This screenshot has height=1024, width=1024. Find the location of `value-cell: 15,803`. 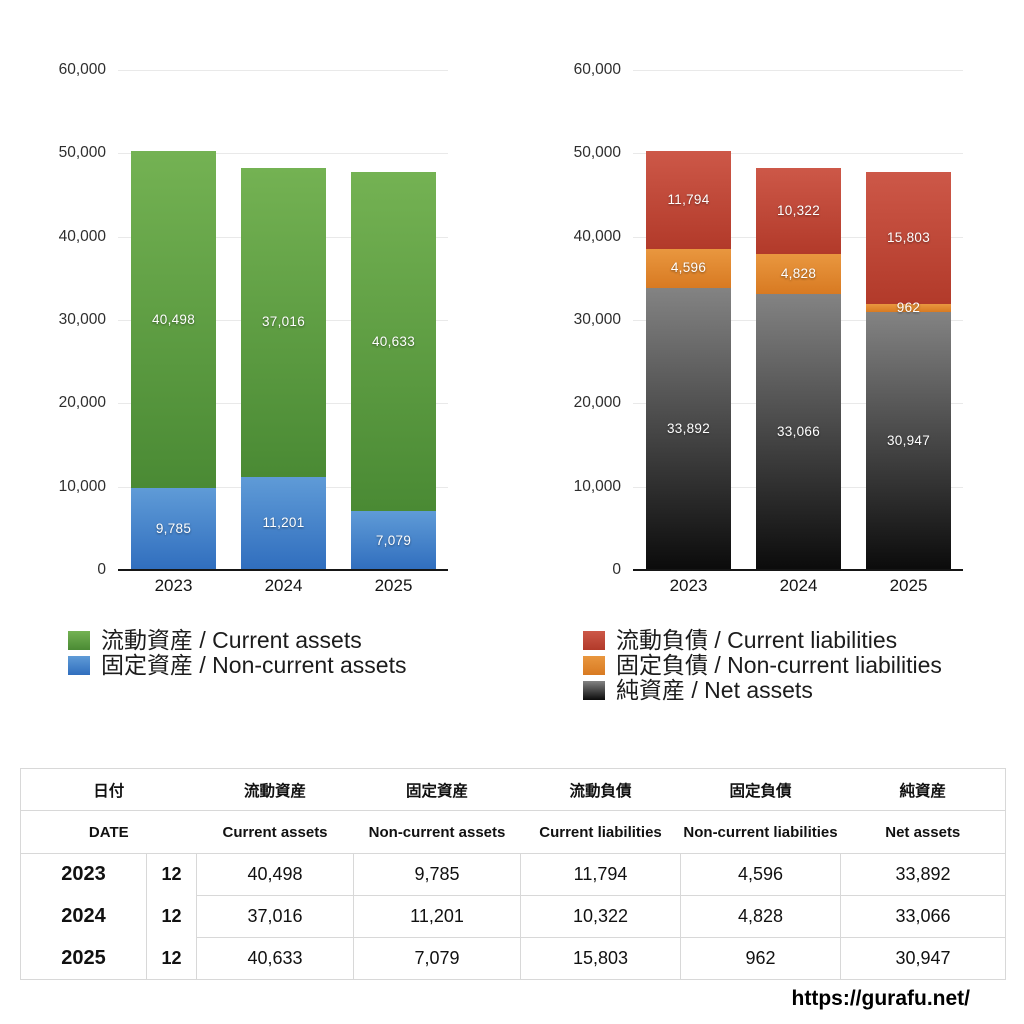

value-cell: 15,803 is located at coordinates (600, 958).